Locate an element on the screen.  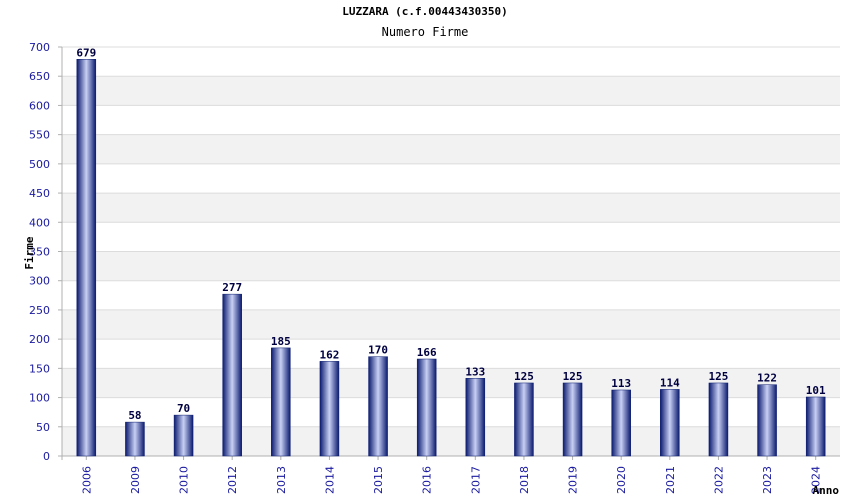
y-tick-label: 300 is located at coordinates (39, 281).